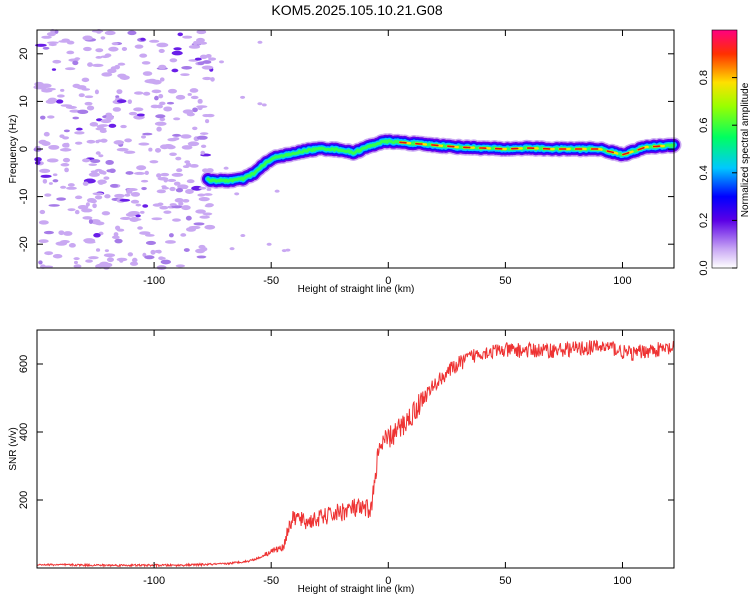 The image size is (750, 600). I want to click on noise-layer, so click(162, 149).